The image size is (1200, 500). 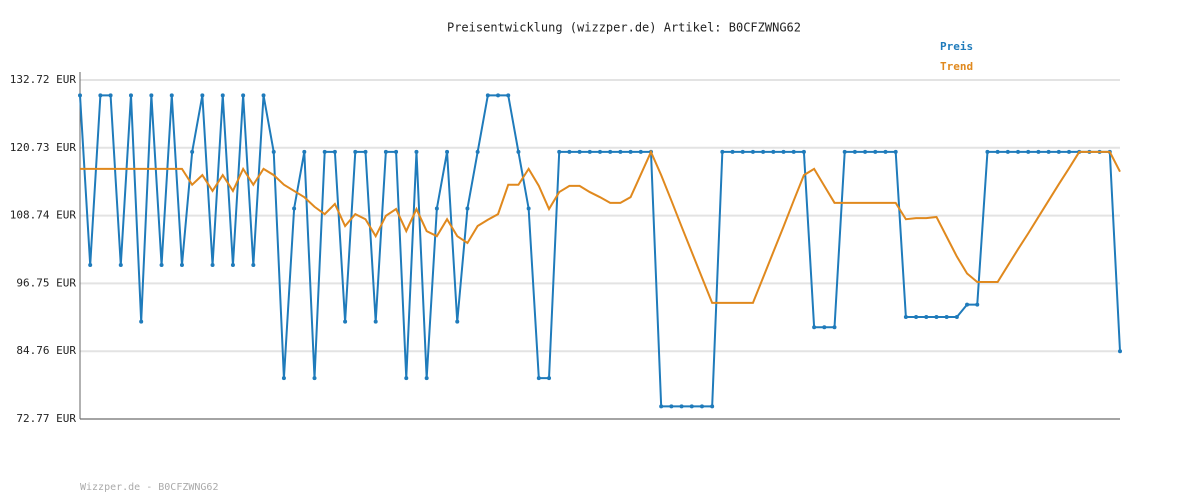 I want to click on y-tick-label: 96.75 EUR, so click(x=46, y=282).